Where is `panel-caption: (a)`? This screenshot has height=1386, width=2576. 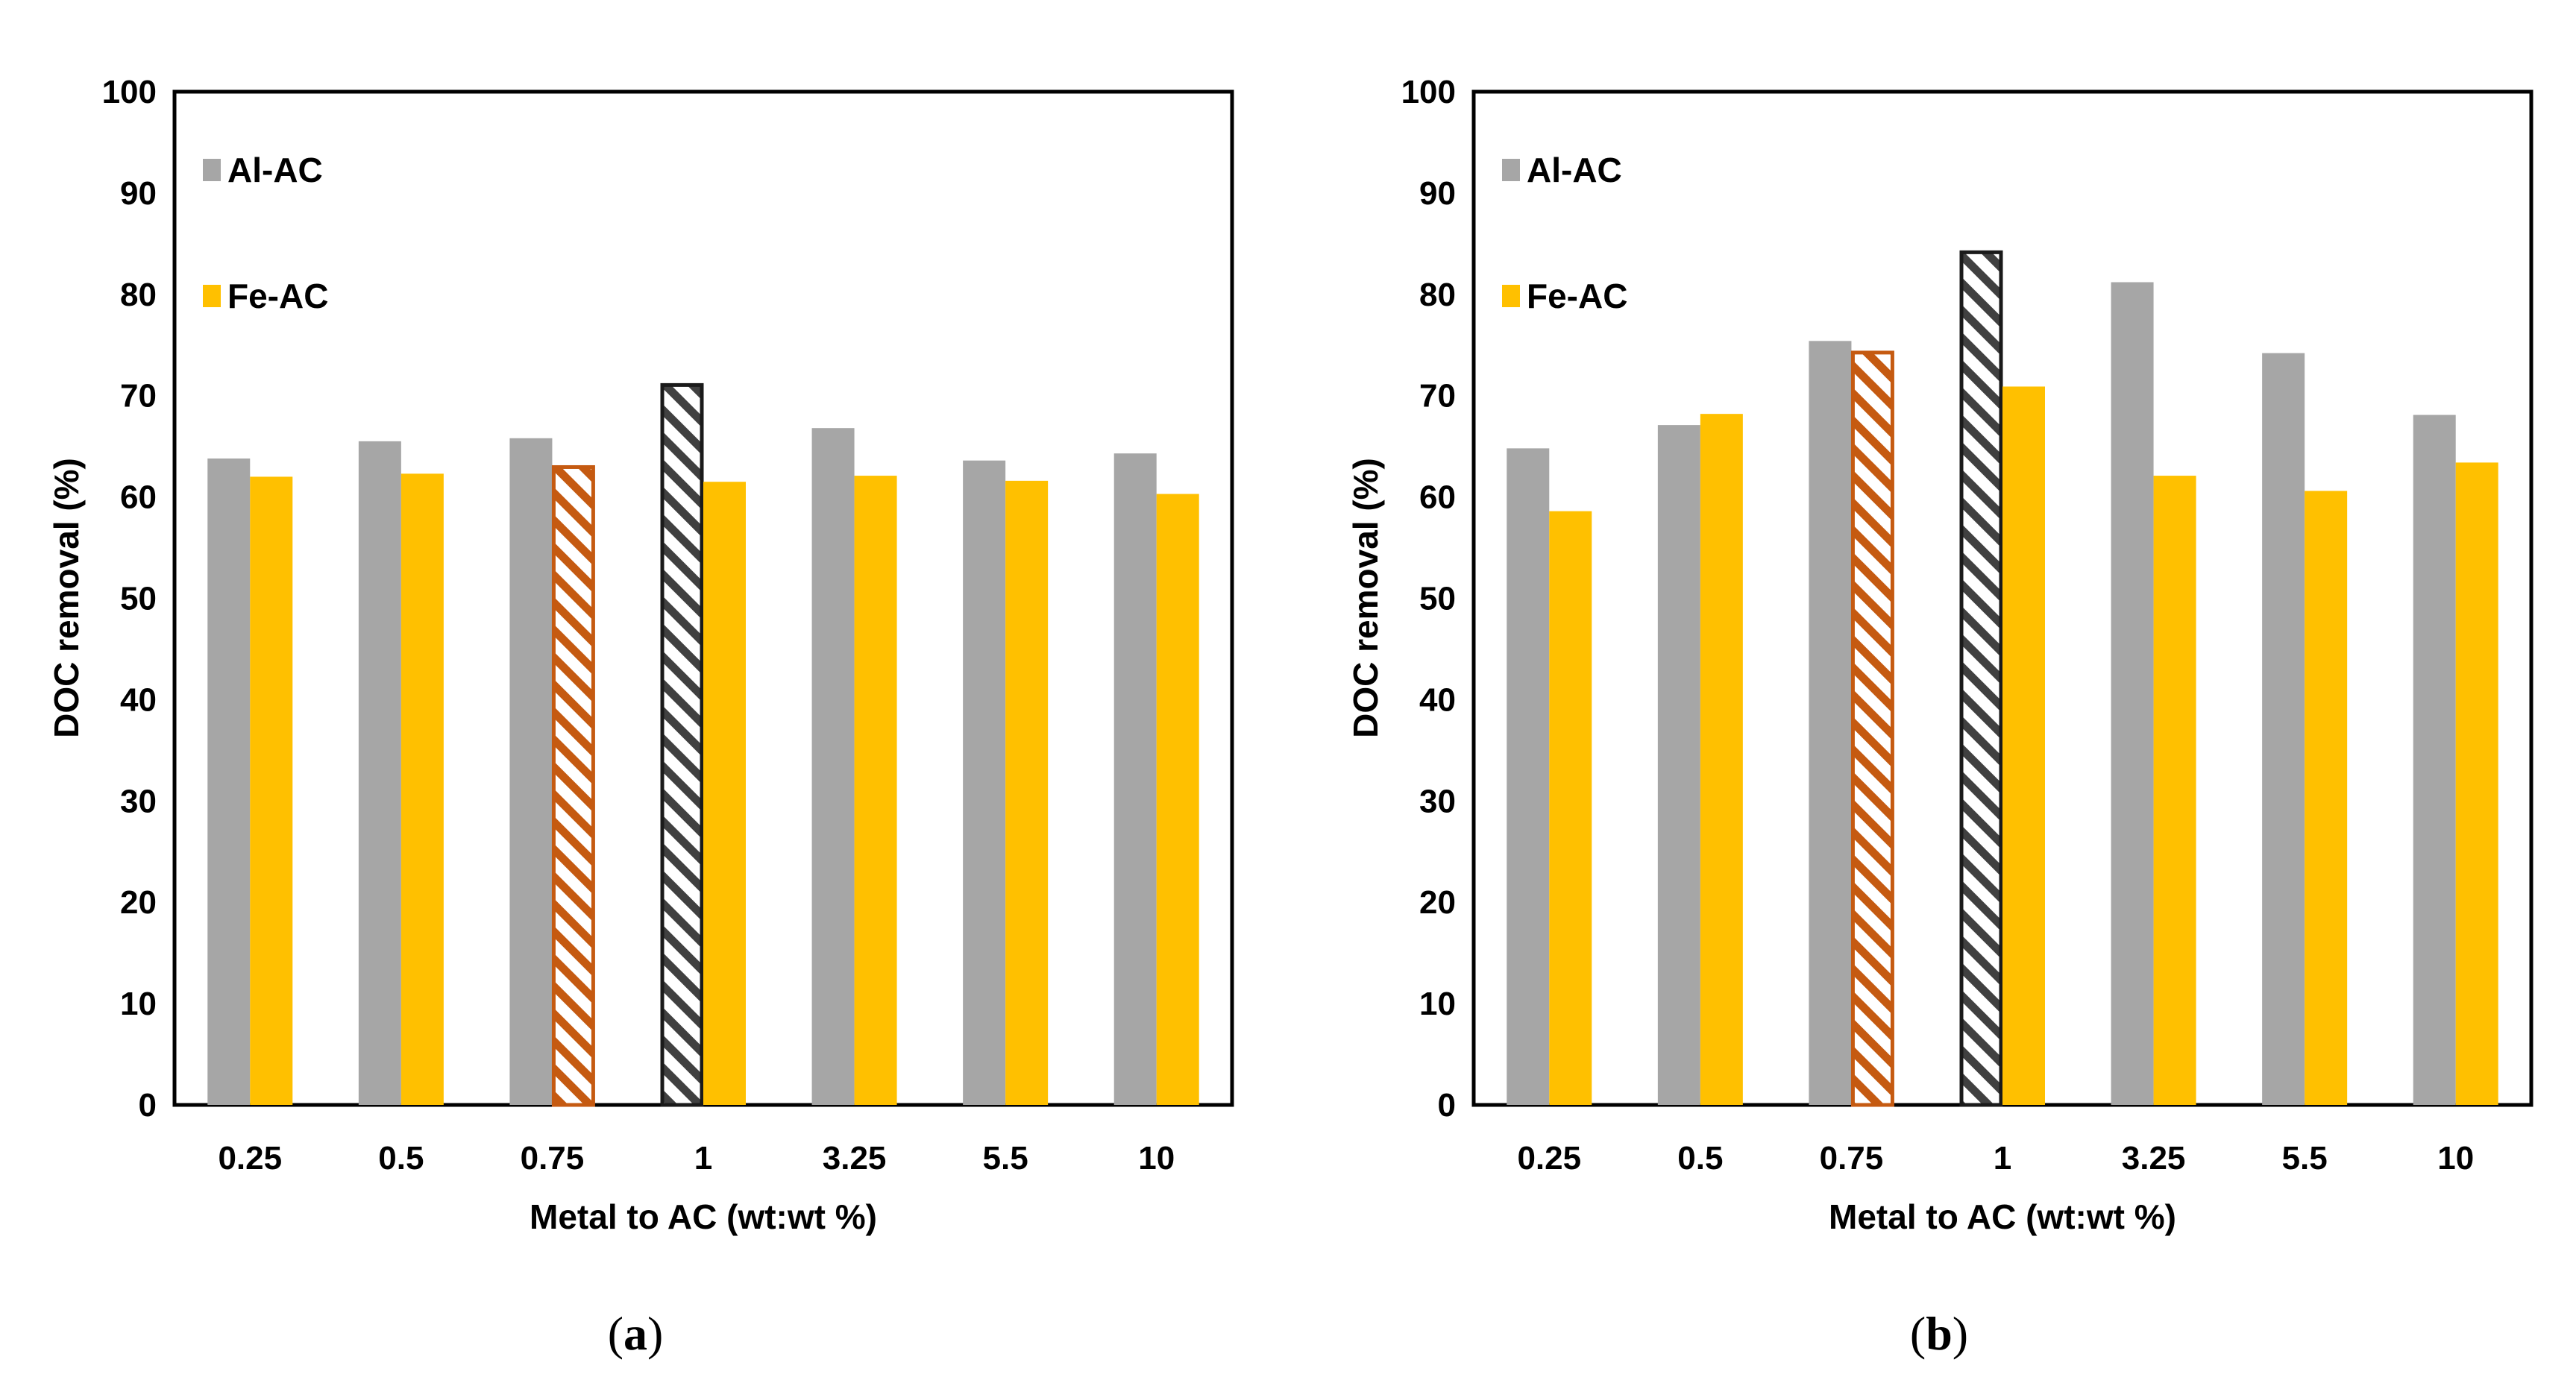 panel-caption: (a) is located at coordinates (636, 1333).